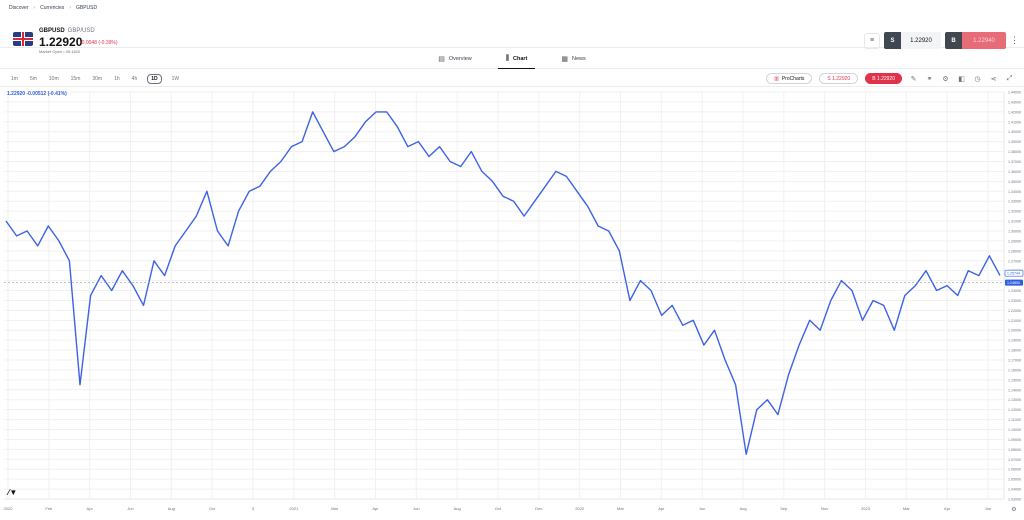  Describe the element at coordinates (33, 79) in the screenshot. I see `timeframe-5m: 5m` at that location.